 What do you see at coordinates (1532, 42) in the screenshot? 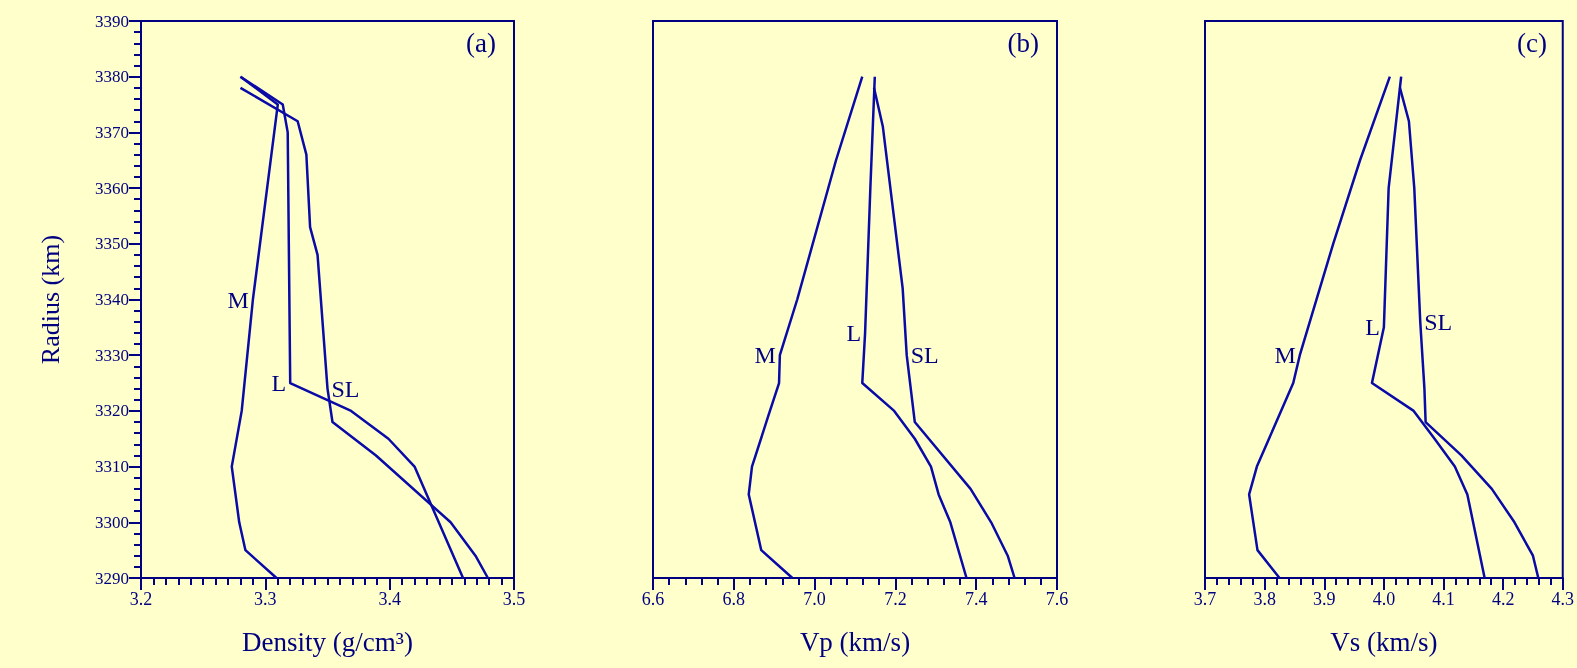
I see `annotation: (c)` at bounding box center [1532, 42].